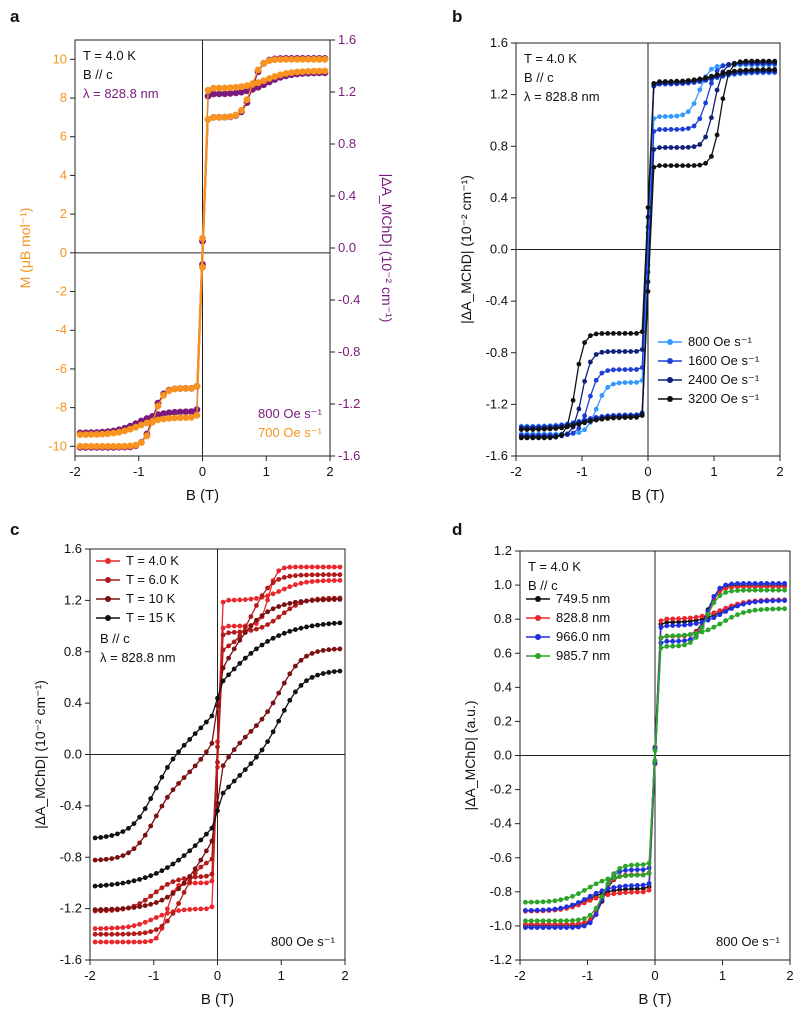 The width and height of the screenshot is (800, 1031). Describe the element at coordinates (501, 925) in the screenshot. I see `y-tick-label: -1.0` at that location.